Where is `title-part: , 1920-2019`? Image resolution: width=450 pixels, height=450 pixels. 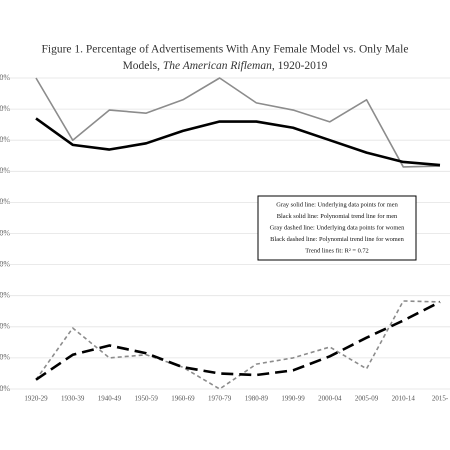 title-part: , 1920-2019 is located at coordinates (300, 66).